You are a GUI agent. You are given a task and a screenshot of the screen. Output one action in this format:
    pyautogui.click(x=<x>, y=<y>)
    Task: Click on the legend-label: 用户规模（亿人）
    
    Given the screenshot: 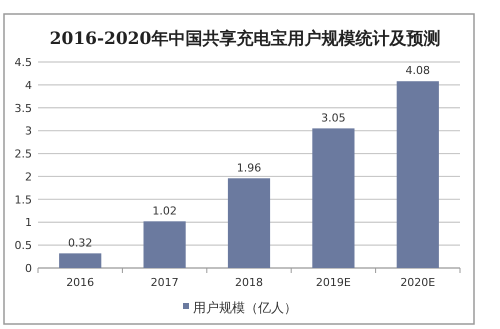 What is the action you would take?
    pyautogui.click(x=245, y=308)
    